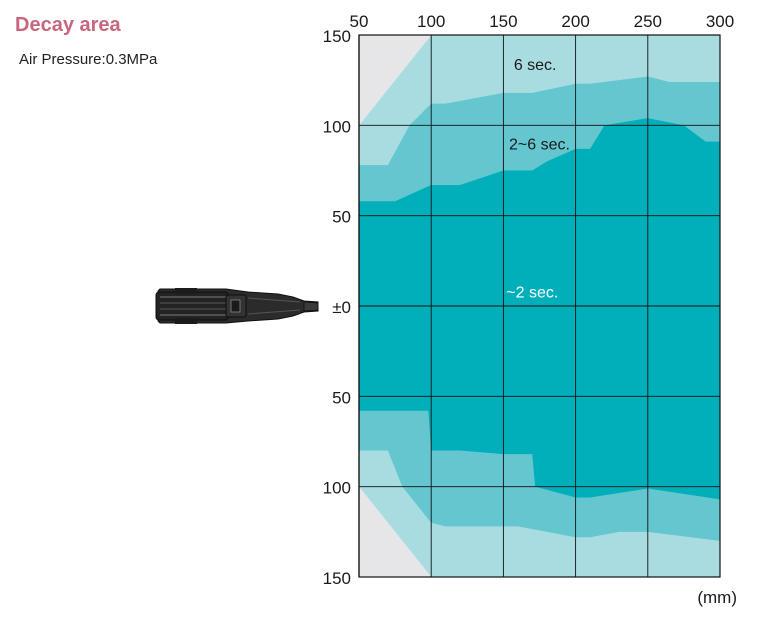 The width and height of the screenshot is (757, 626). What do you see at coordinates (395, 531) in the screenshot?
I see `no-effect-area-lower` at bounding box center [395, 531].